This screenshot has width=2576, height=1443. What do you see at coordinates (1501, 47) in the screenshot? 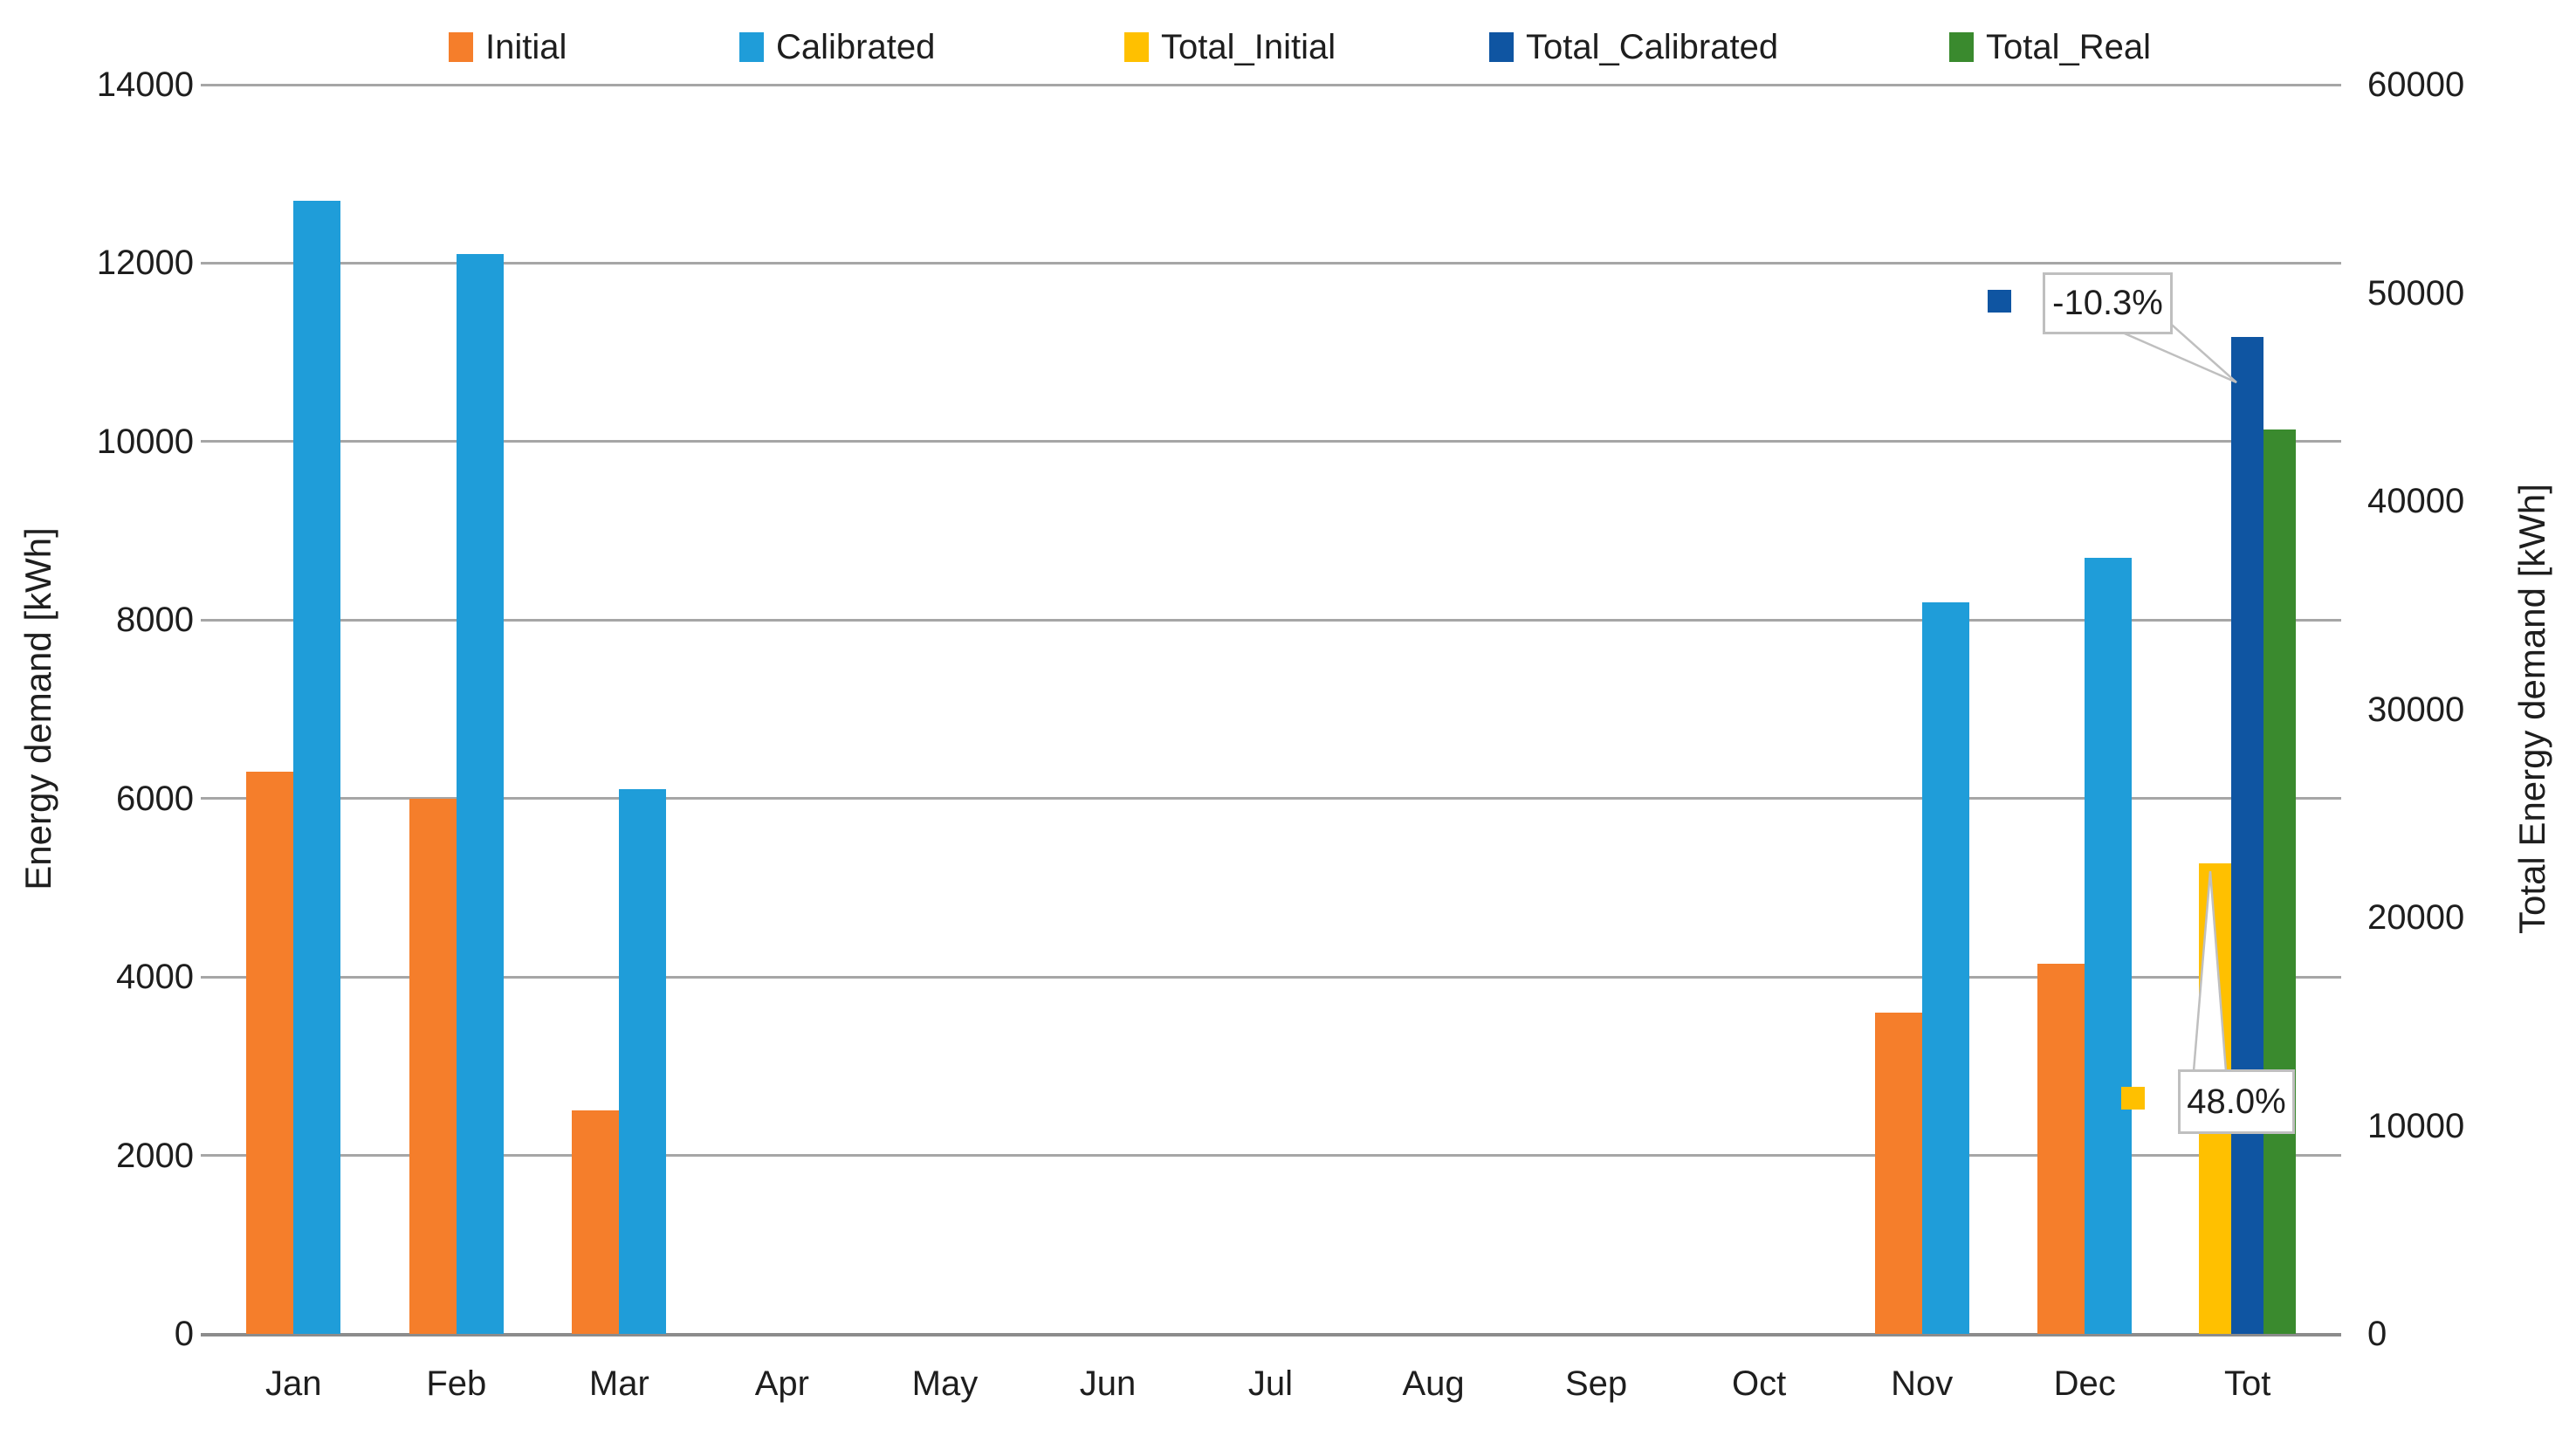
I see `legend-swatch-total_calibrated` at bounding box center [1501, 47].